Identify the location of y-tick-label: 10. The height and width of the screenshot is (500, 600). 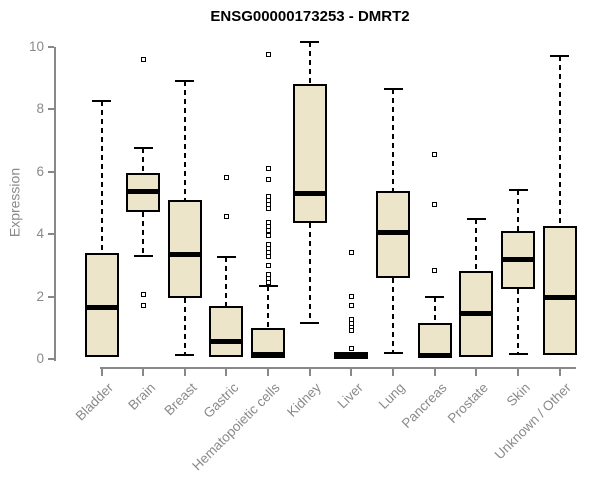
(36, 46).